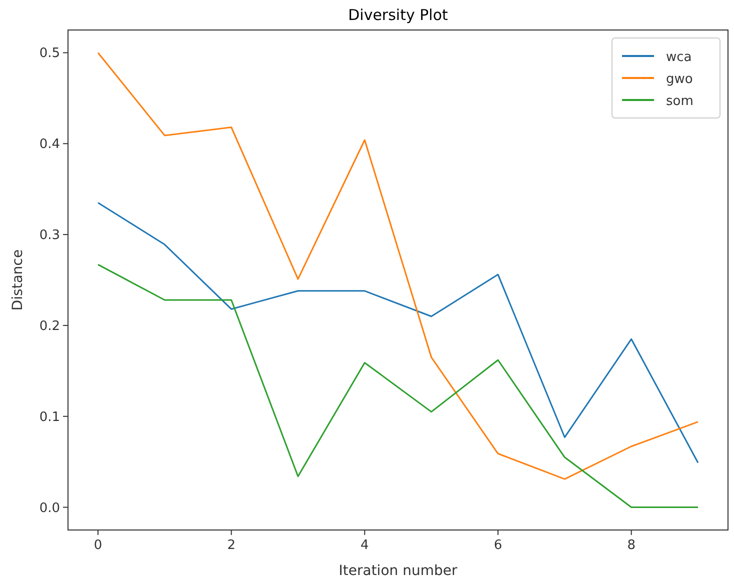 This screenshot has height=587, width=734. What do you see at coordinates (231, 545) in the screenshot?
I see `x-tick-label: 2` at bounding box center [231, 545].